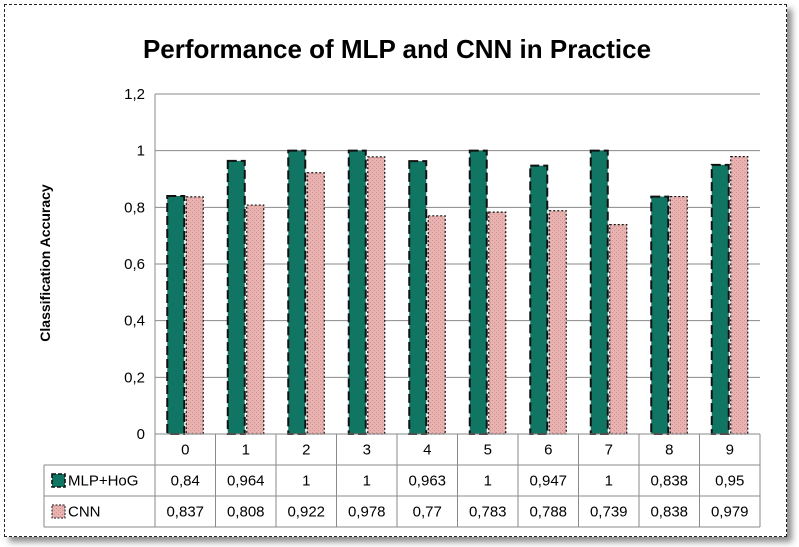 This screenshot has height=547, width=799. What do you see at coordinates (134, 207) in the screenshot?
I see `y-tick-label: 0,8` at bounding box center [134, 207].